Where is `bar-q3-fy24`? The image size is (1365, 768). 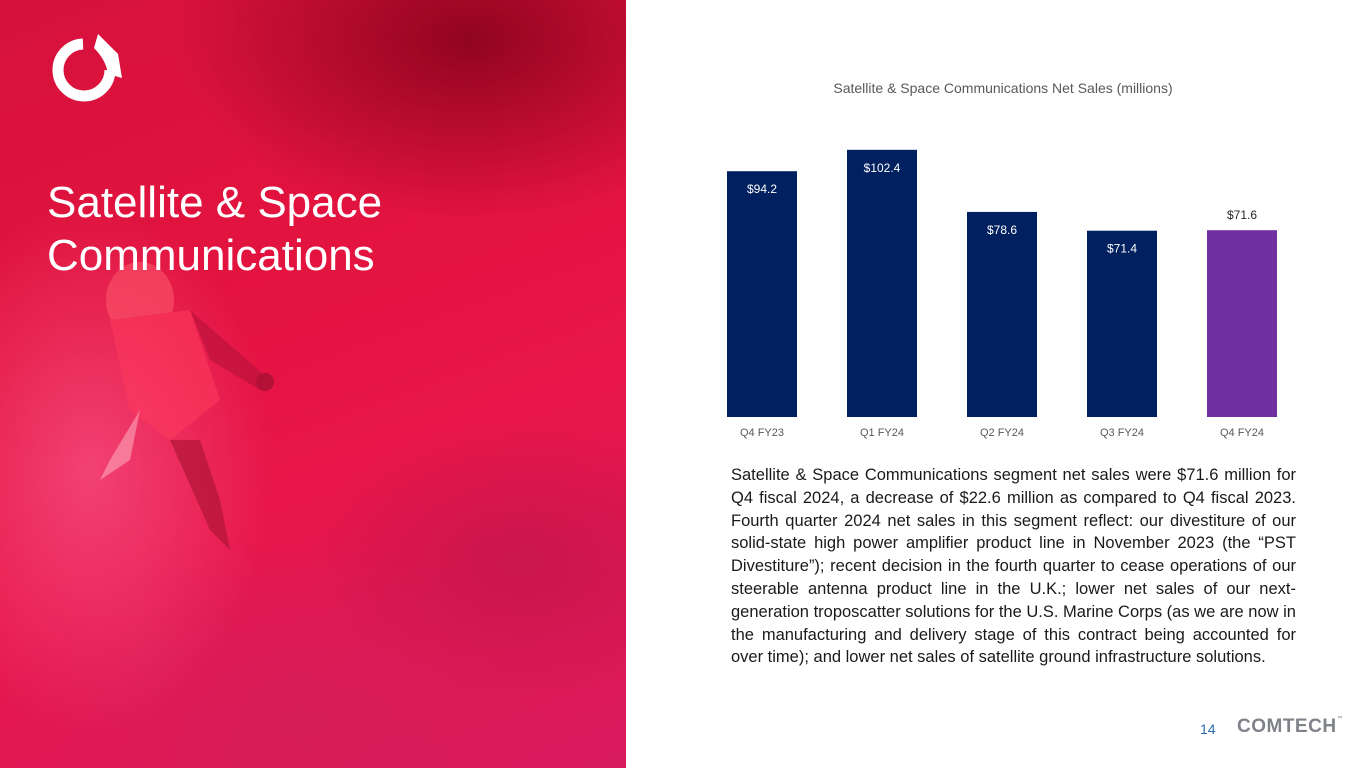 bar-q3-fy24 is located at coordinates (1122, 323).